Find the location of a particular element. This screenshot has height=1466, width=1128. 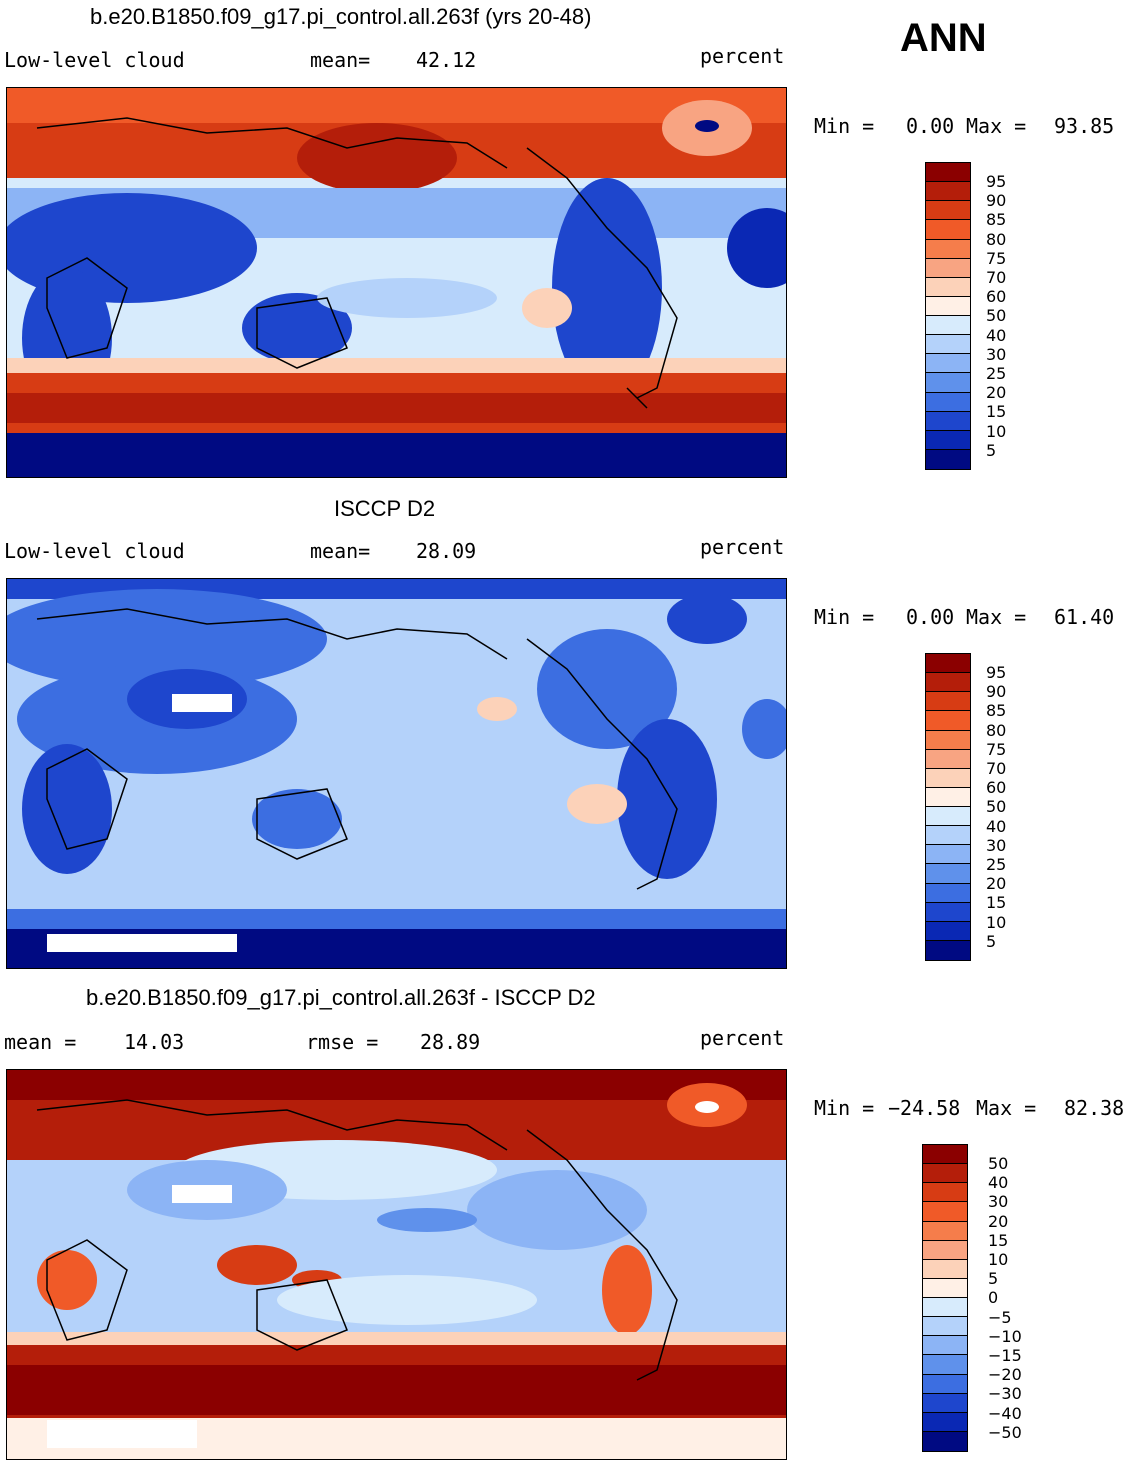

panel3-max-label: Max = is located at coordinates (1006, 1108).